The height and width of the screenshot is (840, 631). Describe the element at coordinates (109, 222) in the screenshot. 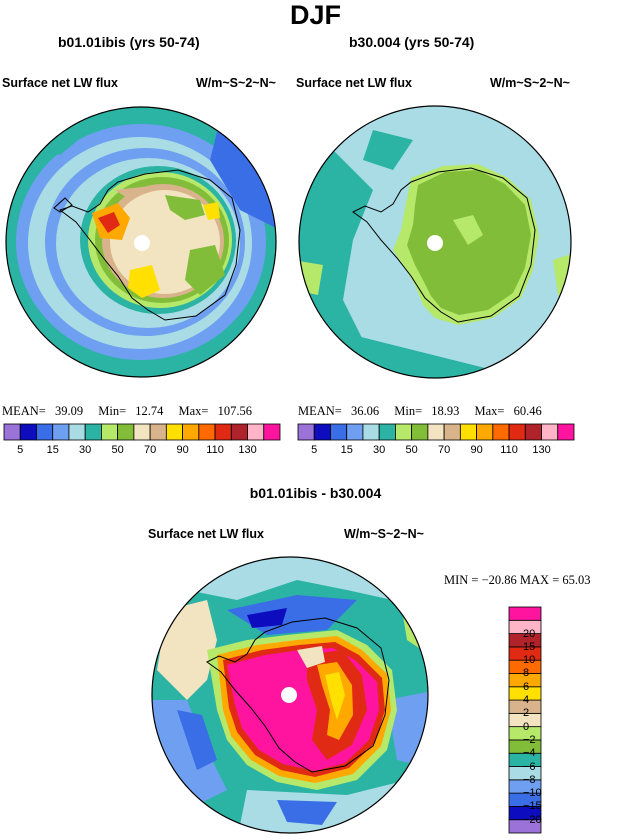

I see `red-patch` at that location.